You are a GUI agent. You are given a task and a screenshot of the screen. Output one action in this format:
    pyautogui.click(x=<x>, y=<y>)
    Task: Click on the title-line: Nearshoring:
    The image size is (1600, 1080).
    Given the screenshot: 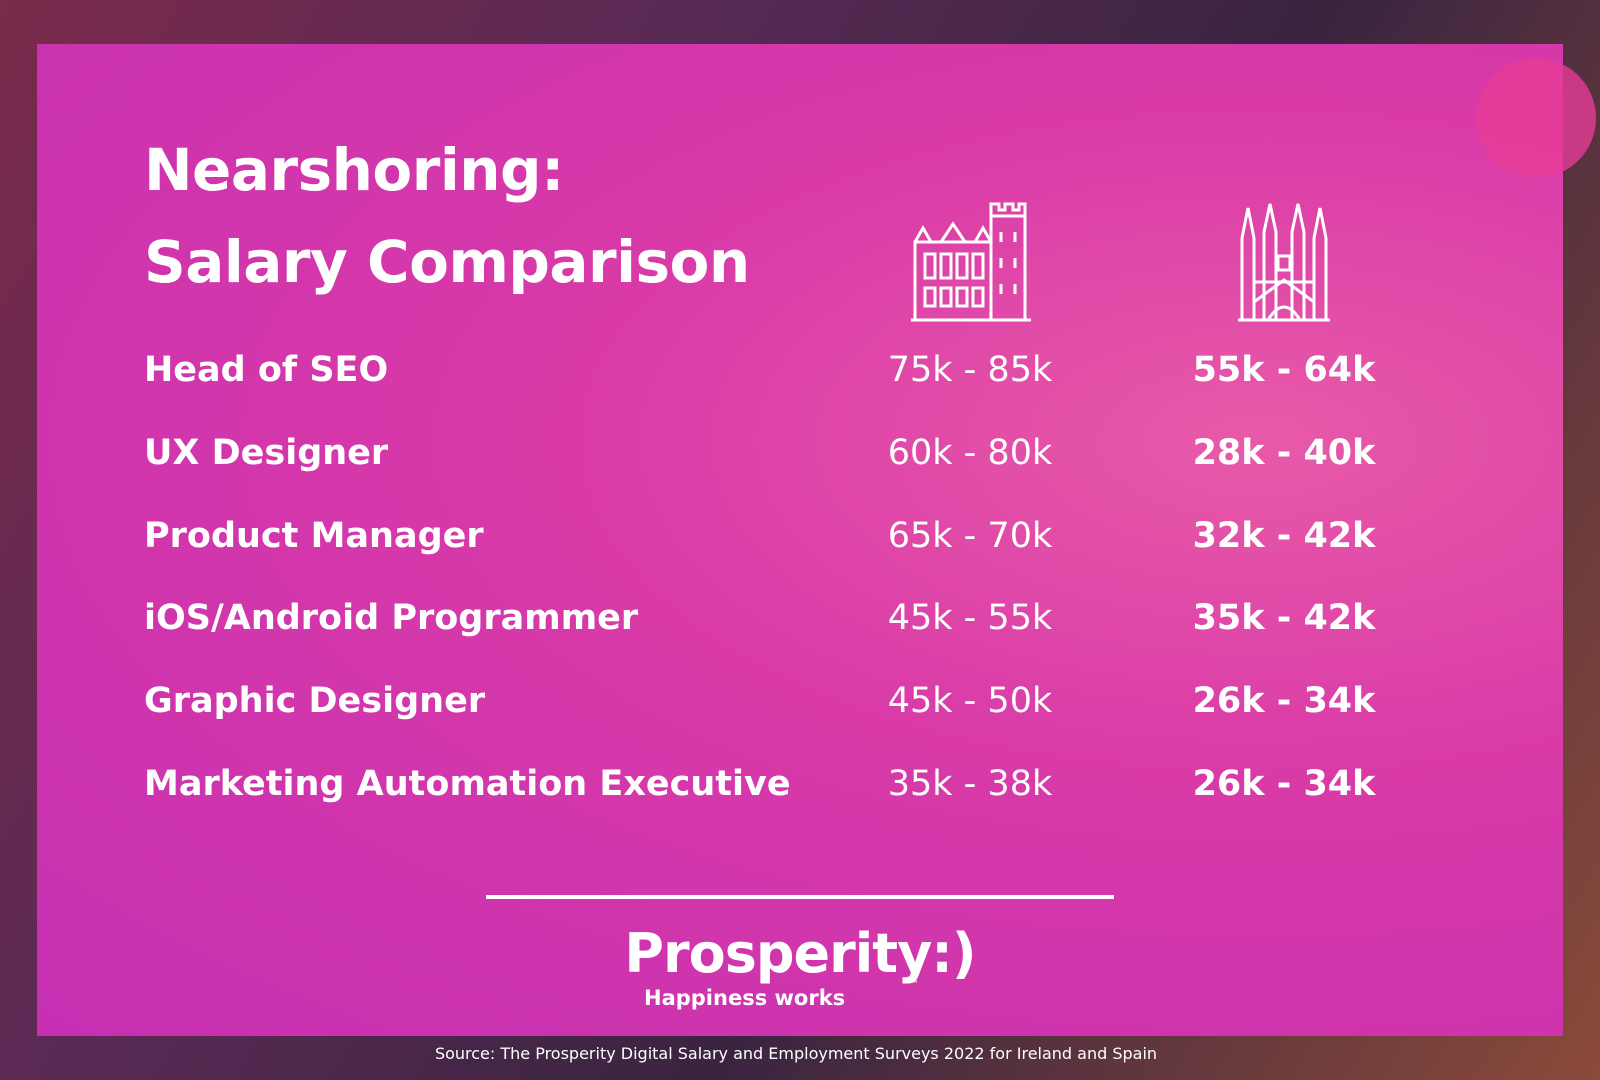 What is the action you would take?
    pyautogui.click(x=354, y=170)
    